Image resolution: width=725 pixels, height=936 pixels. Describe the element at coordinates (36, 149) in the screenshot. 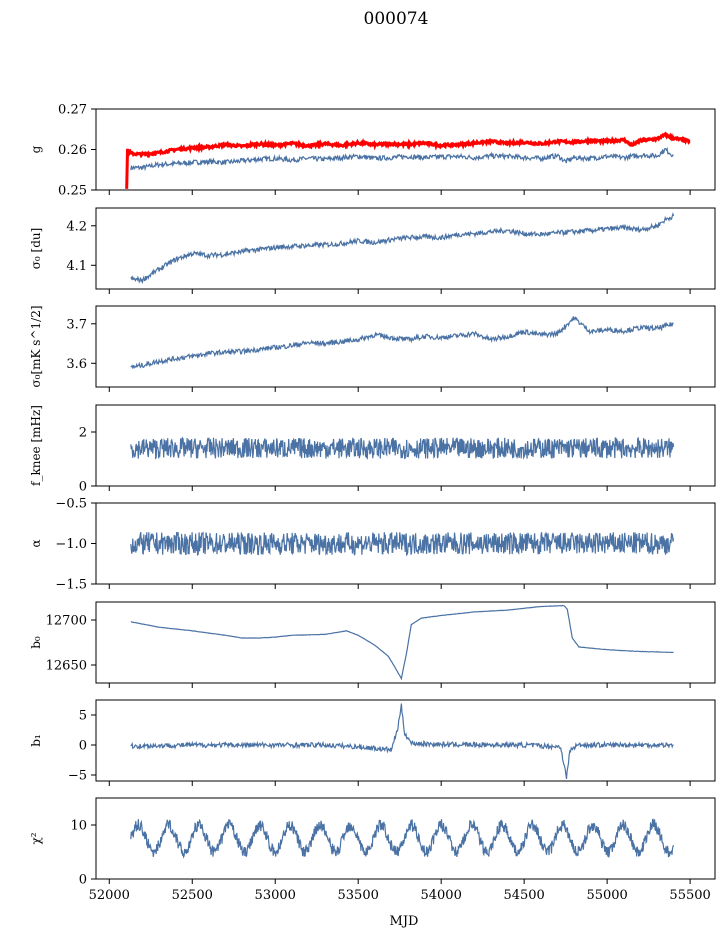

I see `y-axis-label: g` at that location.